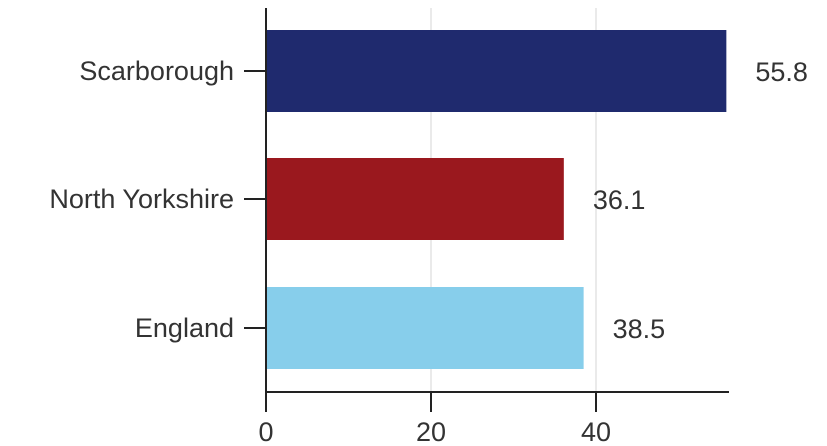  I want to click on value-label: 55.8, so click(781, 72).